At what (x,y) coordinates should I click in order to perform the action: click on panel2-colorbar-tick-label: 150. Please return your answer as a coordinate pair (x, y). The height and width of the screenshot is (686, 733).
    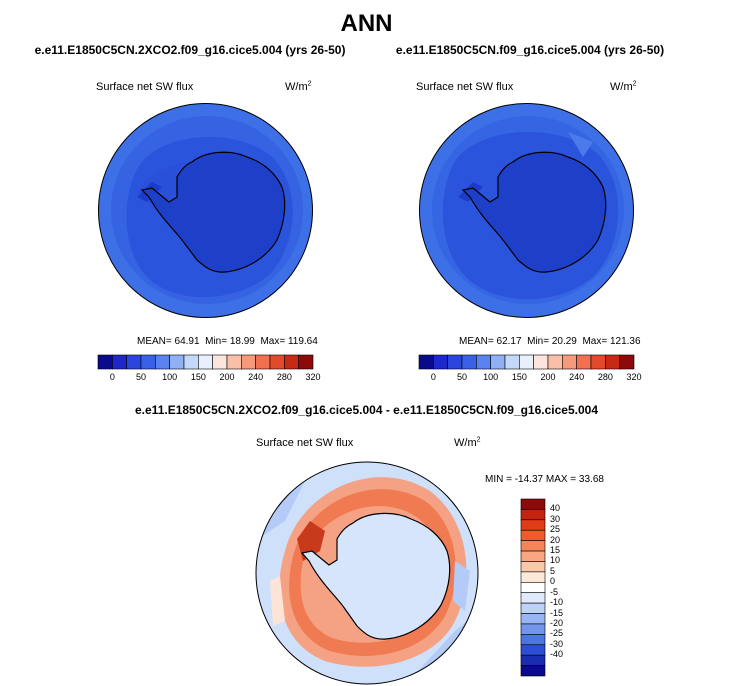
    Looking at the image, I should click on (519, 377).